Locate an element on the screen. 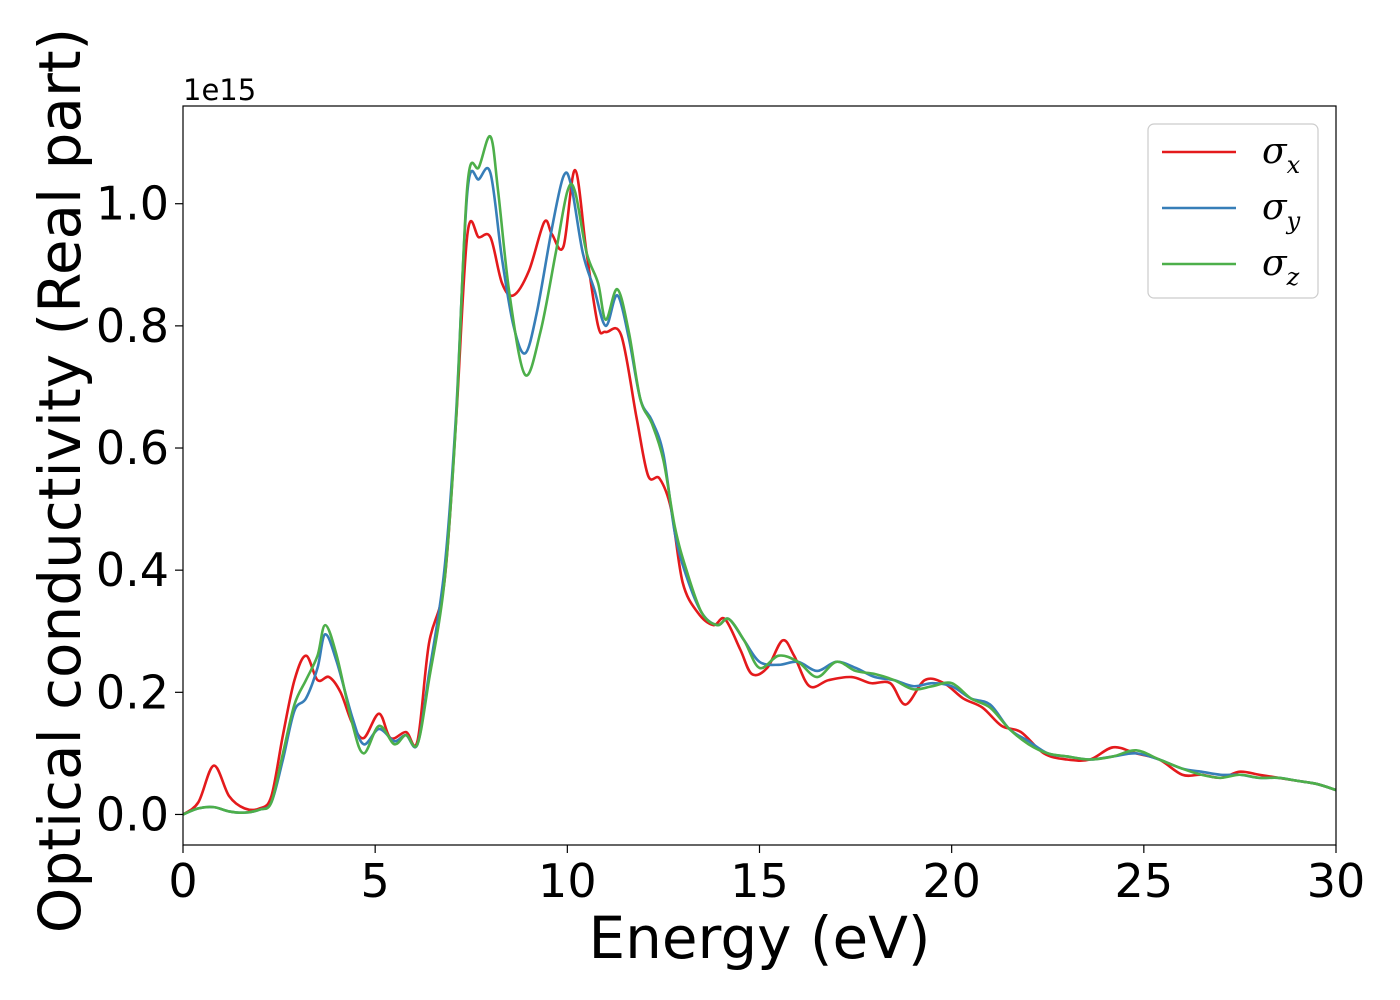 The image size is (1400, 1000). x-tick-label: 10 is located at coordinates (567, 881).